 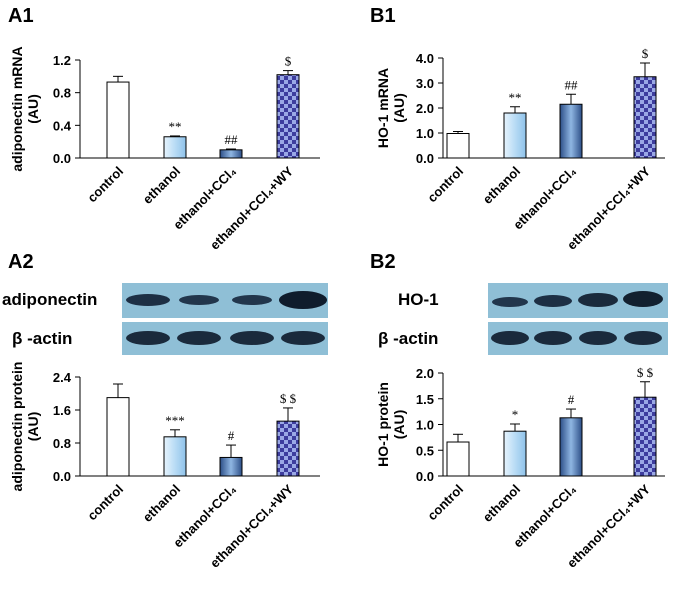 What do you see at coordinates (425, 399) in the screenshot?
I see `y-tick-label: 1.5` at bounding box center [425, 399].